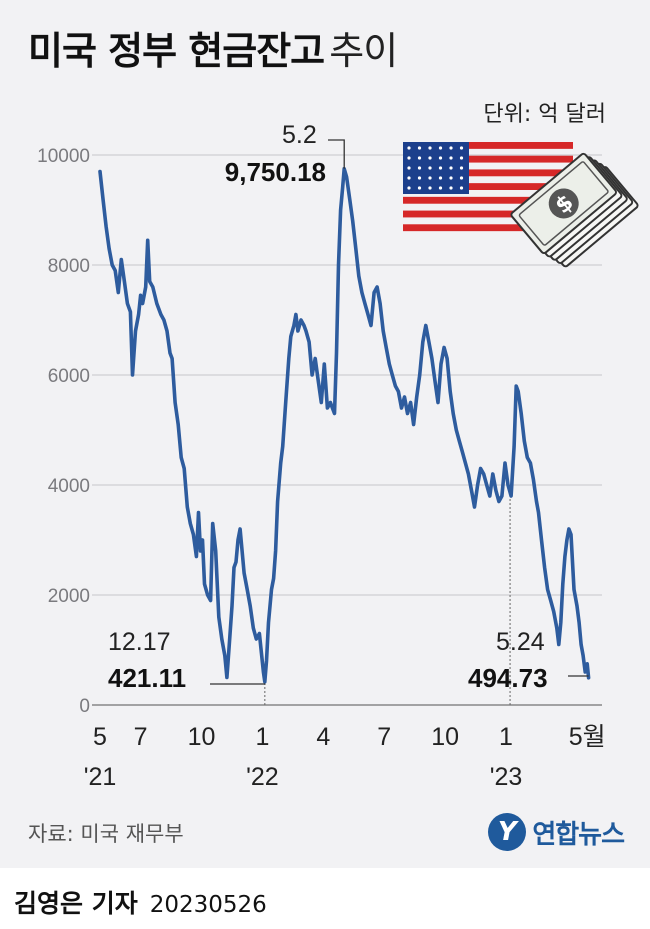 The height and width of the screenshot is (929, 650). What do you see at coordinates (69, 486) in the screenshot?
I see `y-tick-label: 4000` at bounding box center [69, 486].